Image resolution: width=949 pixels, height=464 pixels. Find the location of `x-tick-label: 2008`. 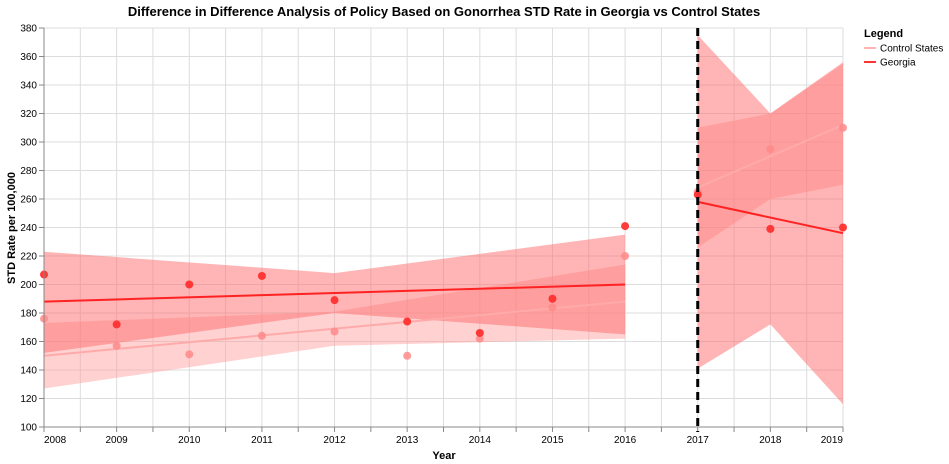

x-tick-label: 2008 is located at coordinates (55, 440).